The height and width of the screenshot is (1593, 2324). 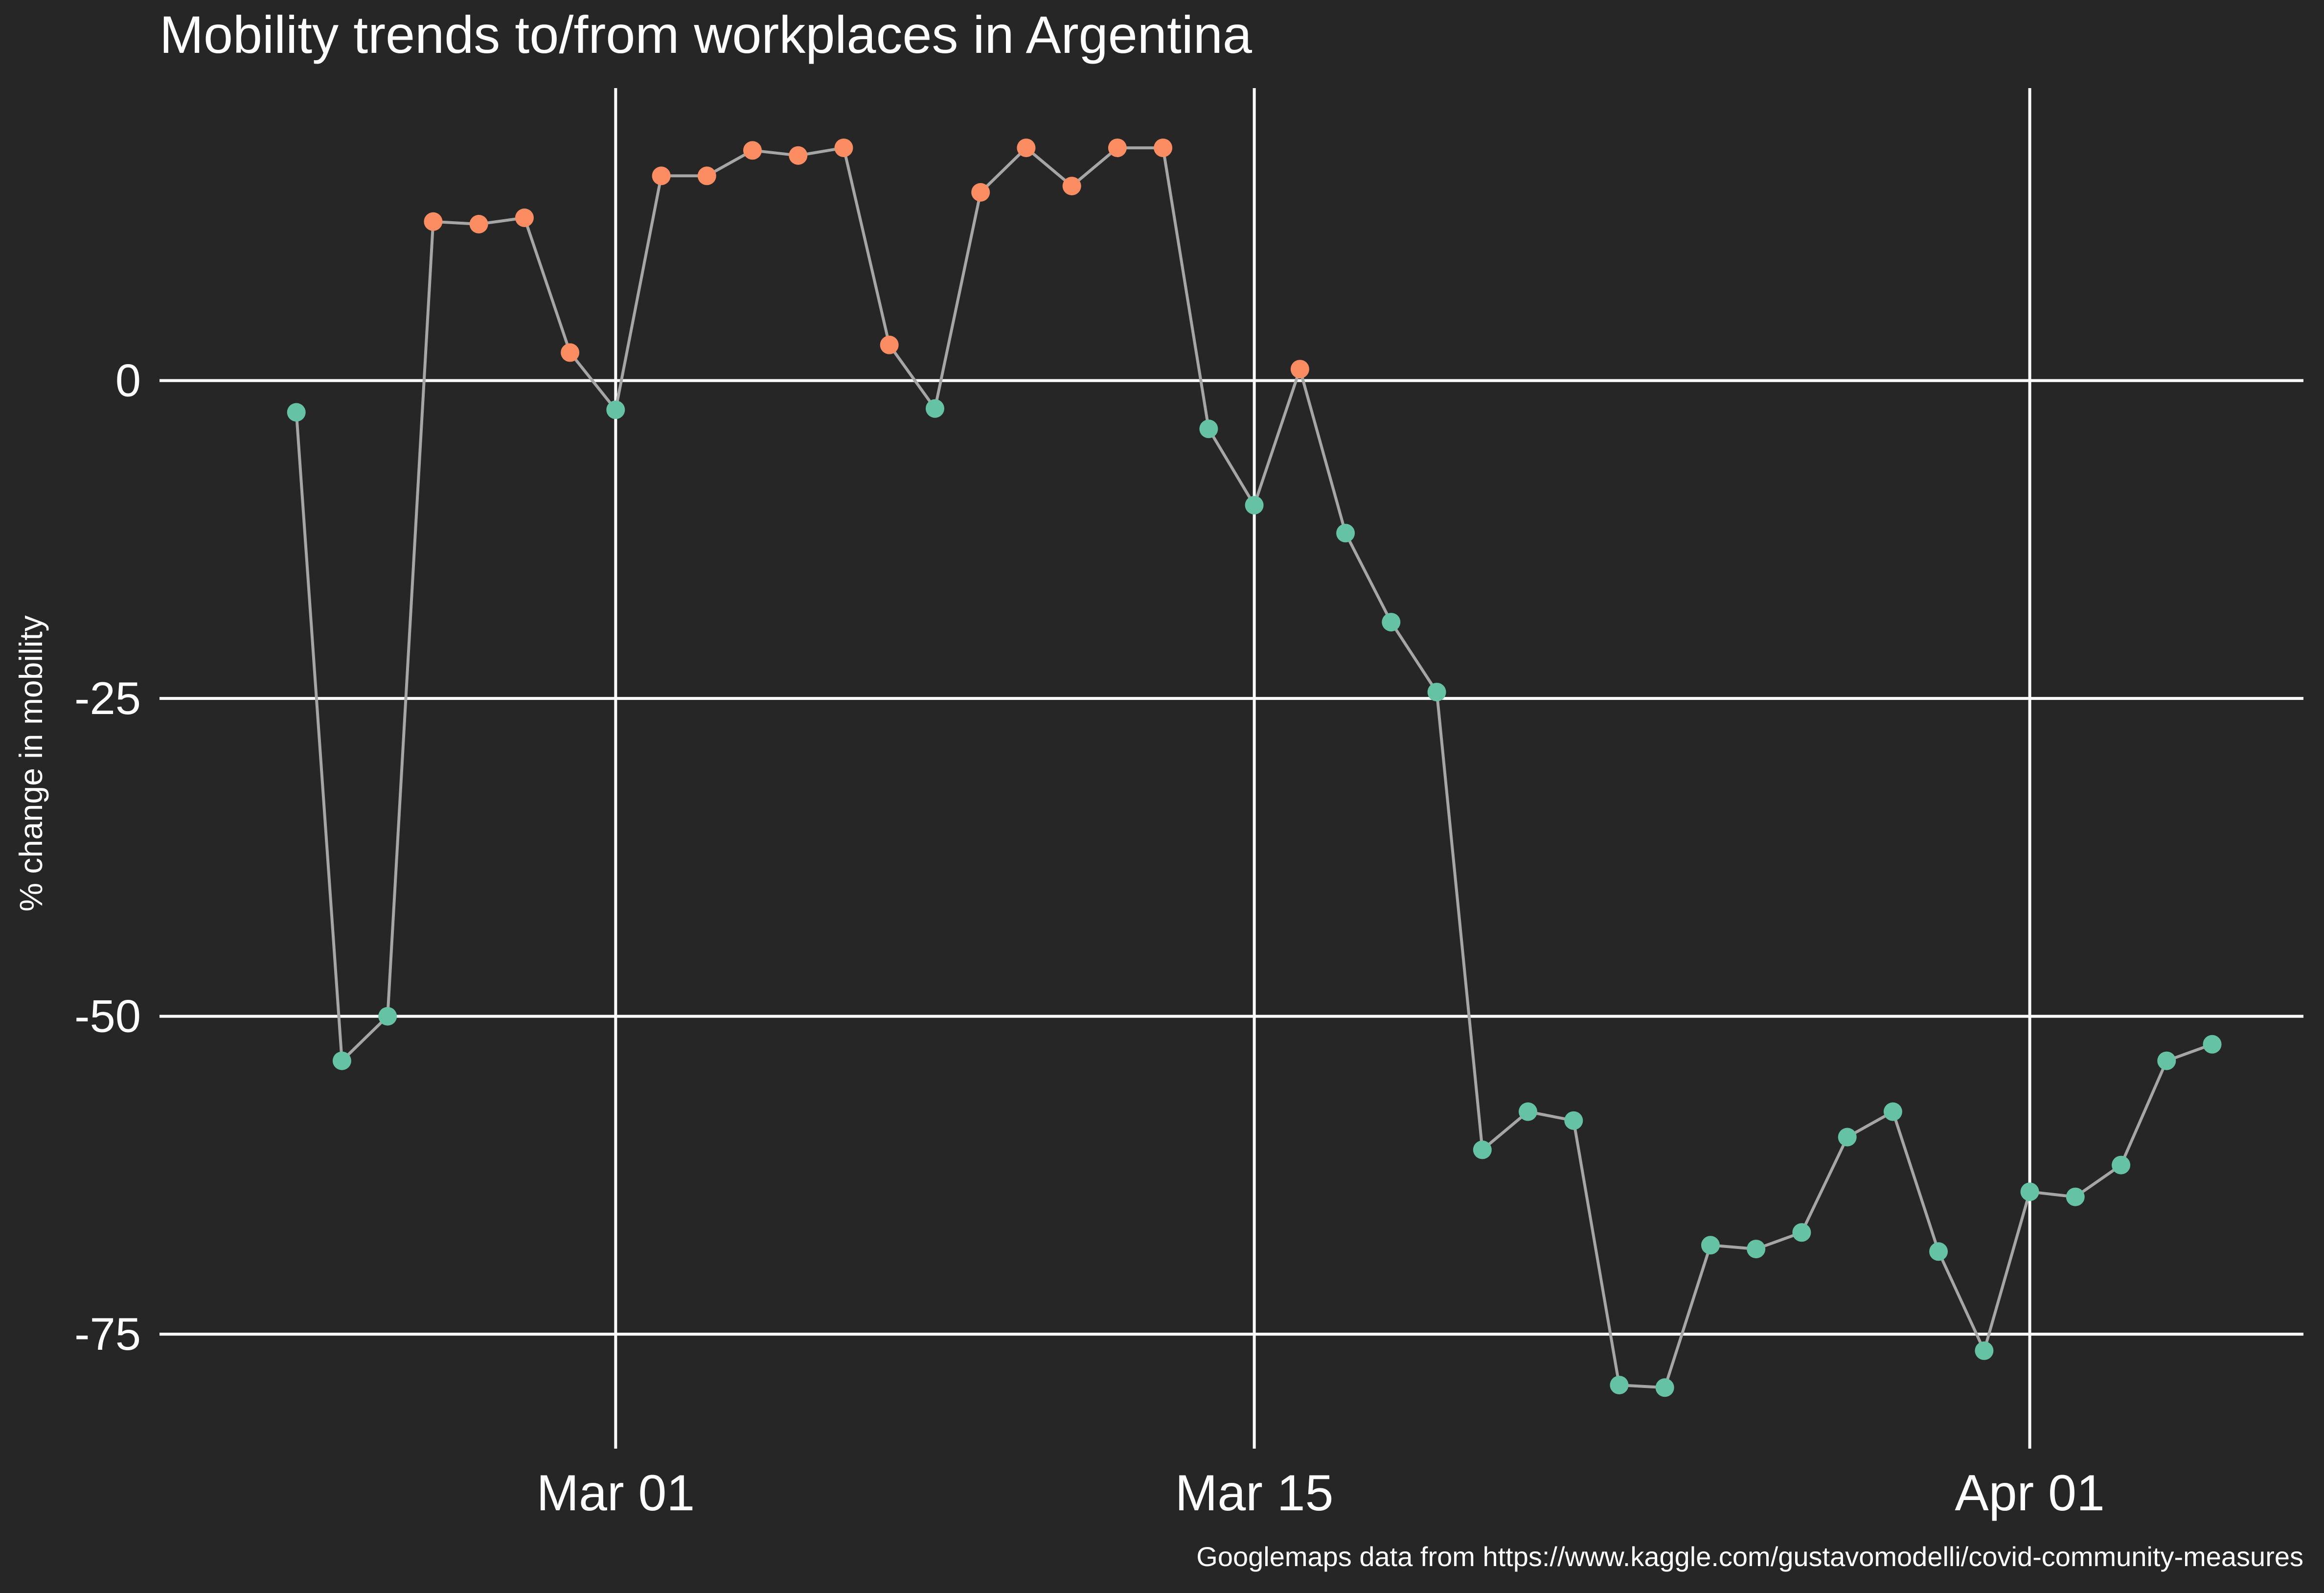 I want to click on y-tick-label: 0, so click(x=128, y=380).